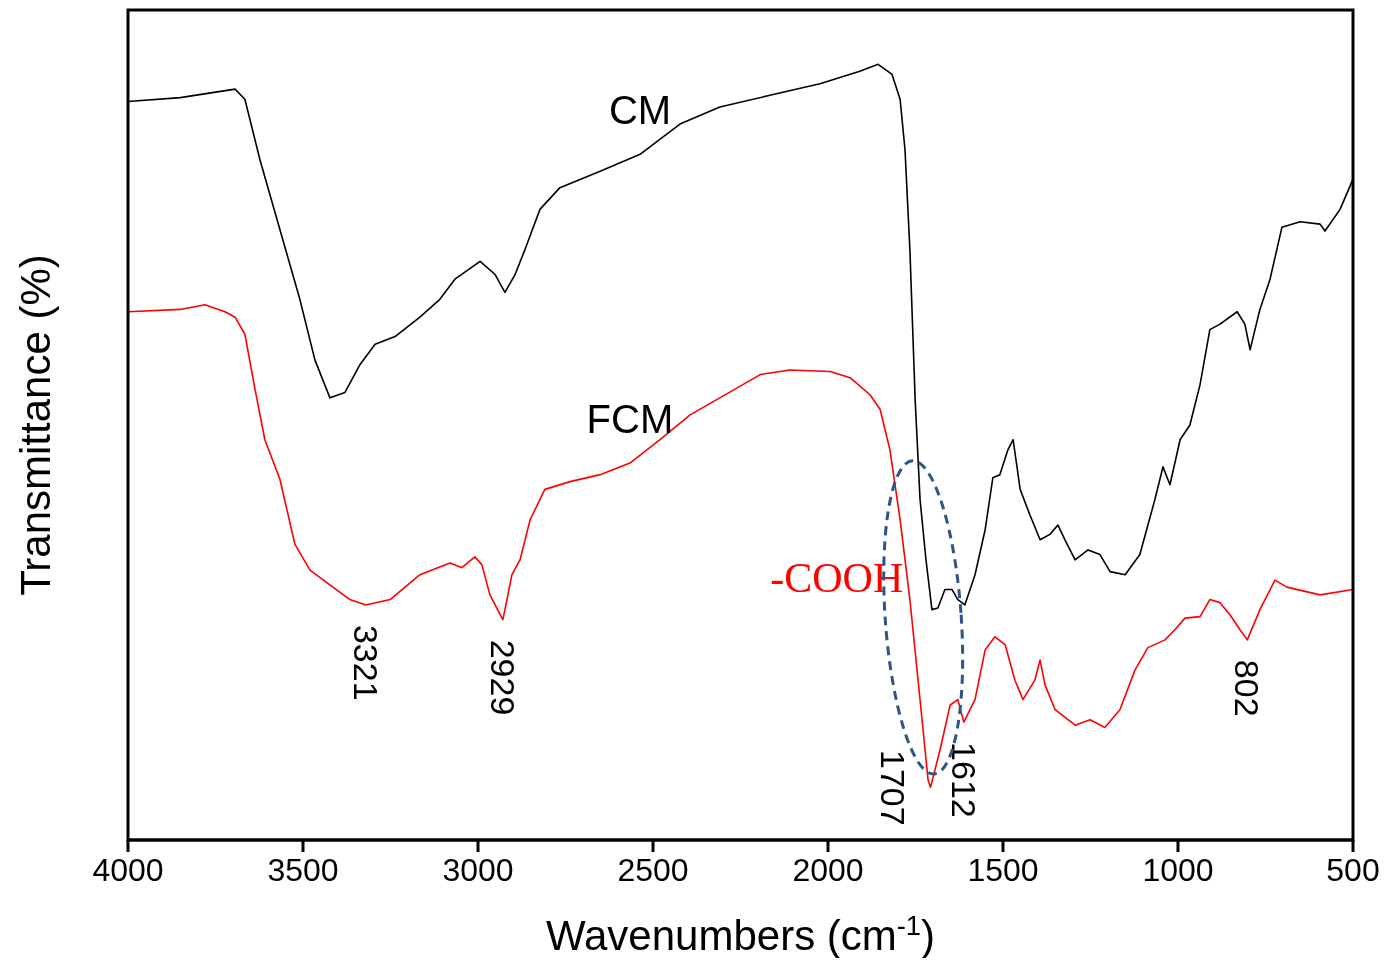 The width and height of the screenshot is (1391, 967). Describe the element at coordinates (630, 419) in the screenshot. I see `series-label: FCM` at that location.